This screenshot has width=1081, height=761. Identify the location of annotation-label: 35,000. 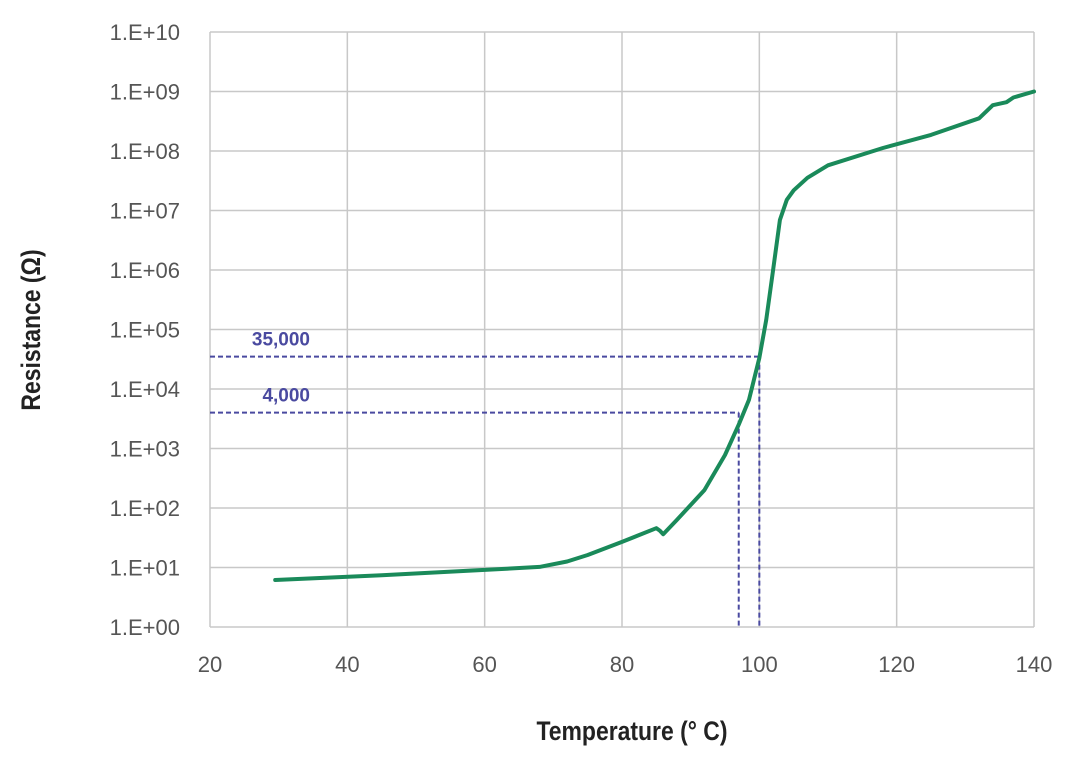
(281, 340).